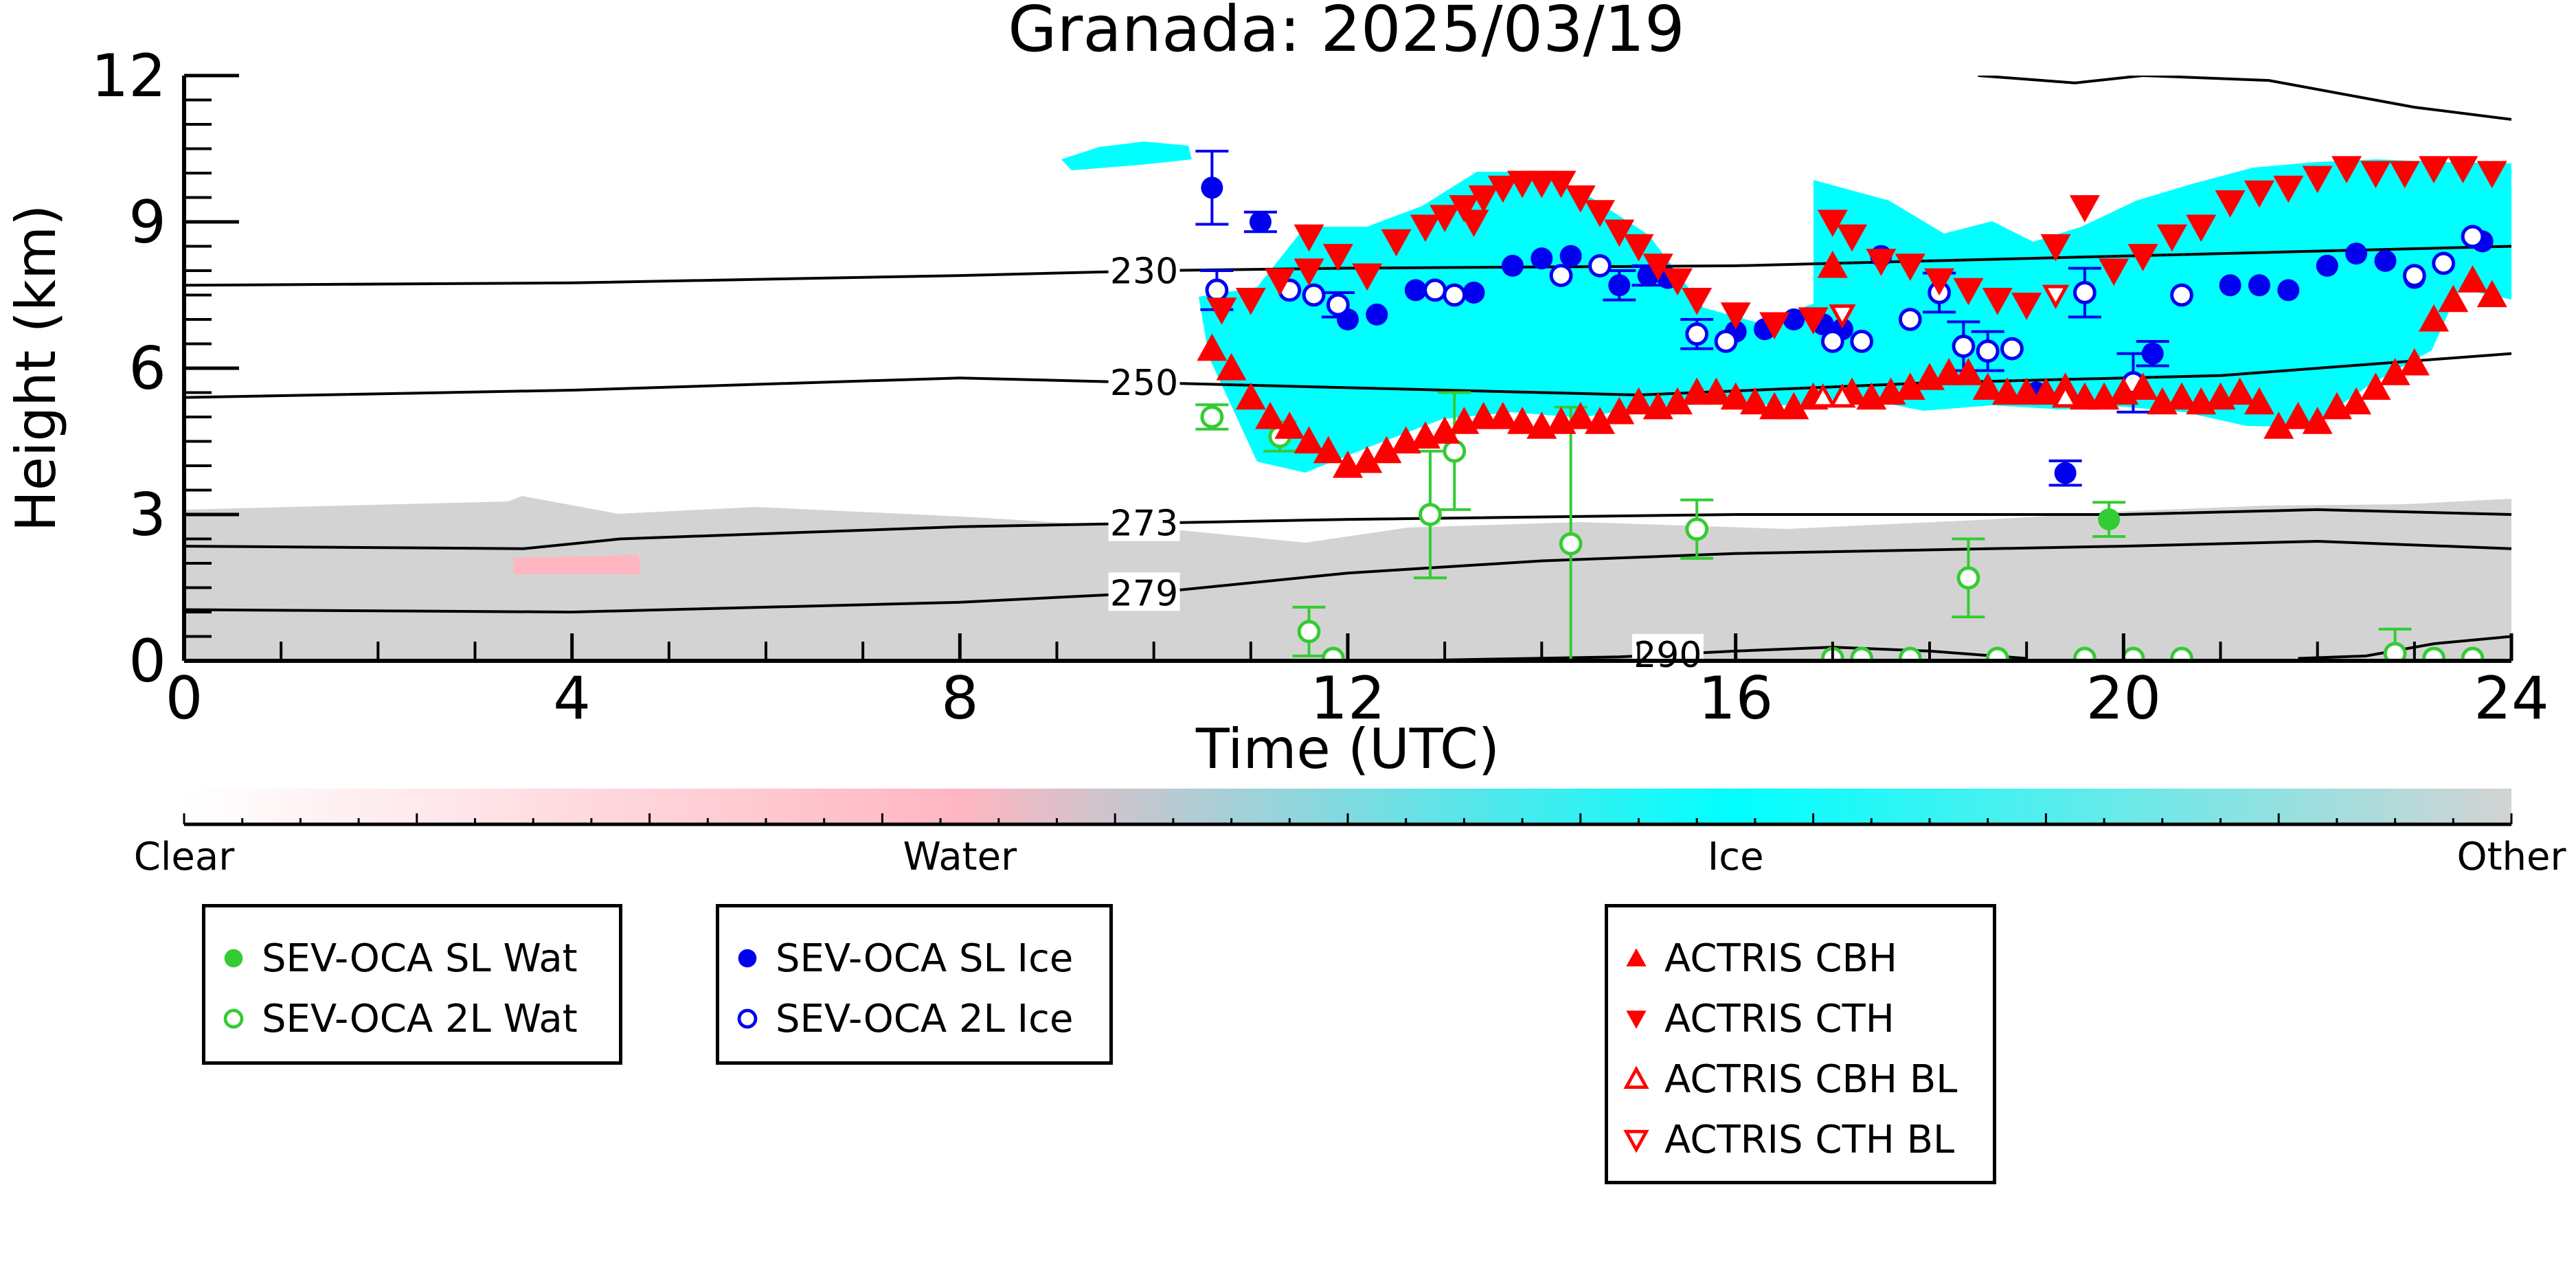 This screenshot has height=1288, width=2576. Describe the element at coordinates (1842, 316) in the screenshot. I see `data-point-open-triangle-down` at that location.